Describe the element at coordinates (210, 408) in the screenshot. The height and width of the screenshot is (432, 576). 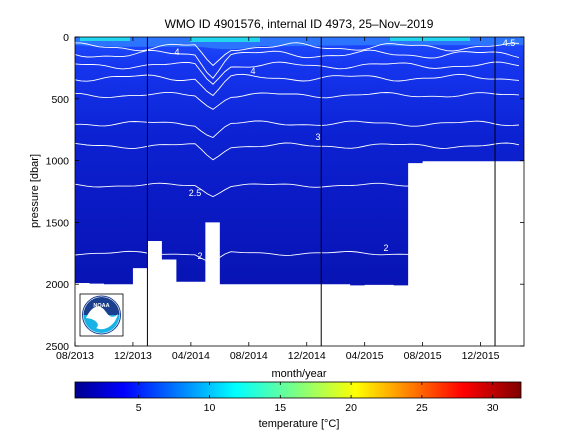
I see `colorbar-tick-label: 10` at that location.